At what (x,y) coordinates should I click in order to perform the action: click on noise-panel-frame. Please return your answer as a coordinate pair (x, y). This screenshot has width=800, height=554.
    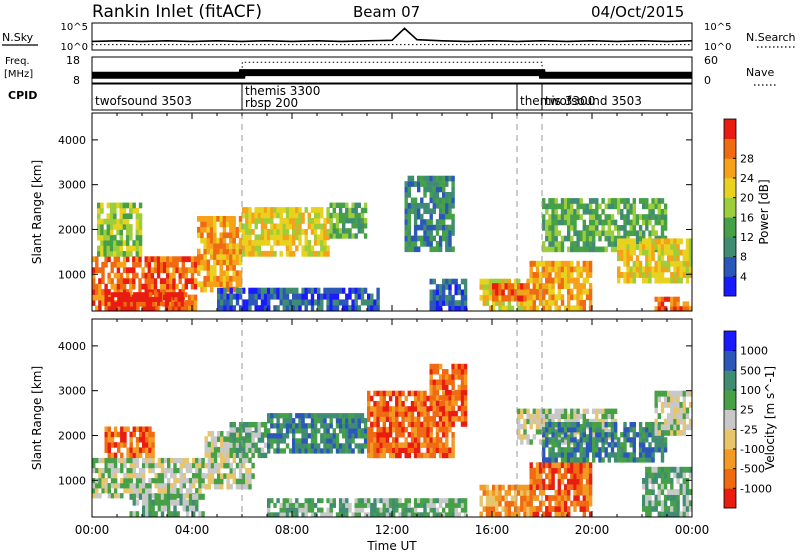
    Looking at the image, I should click on (392, 36).